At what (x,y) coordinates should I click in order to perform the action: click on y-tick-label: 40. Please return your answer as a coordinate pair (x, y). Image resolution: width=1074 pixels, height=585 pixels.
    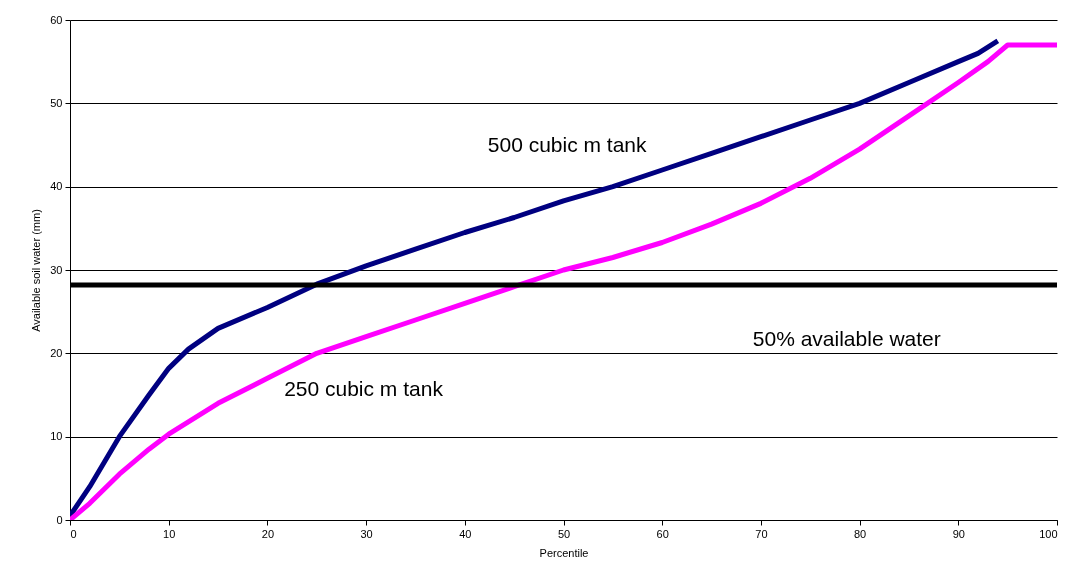
    Looking at the image, I should click on (56, 186).